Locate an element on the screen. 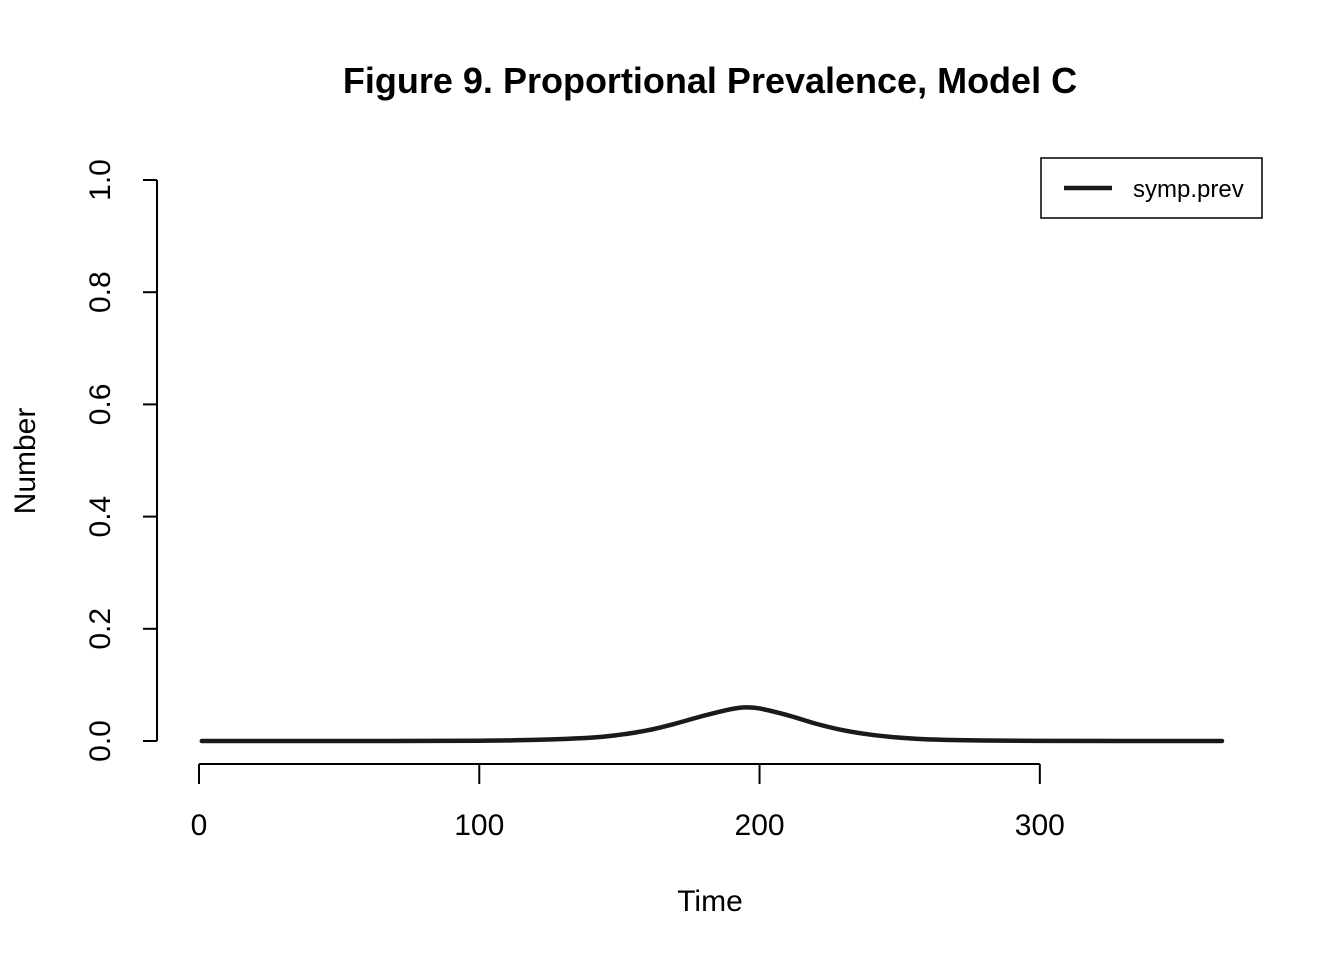 Image resolution: width=1344 pixels, height=960 pixels. x-axis-label: Time is located at coordinates (710, 901).